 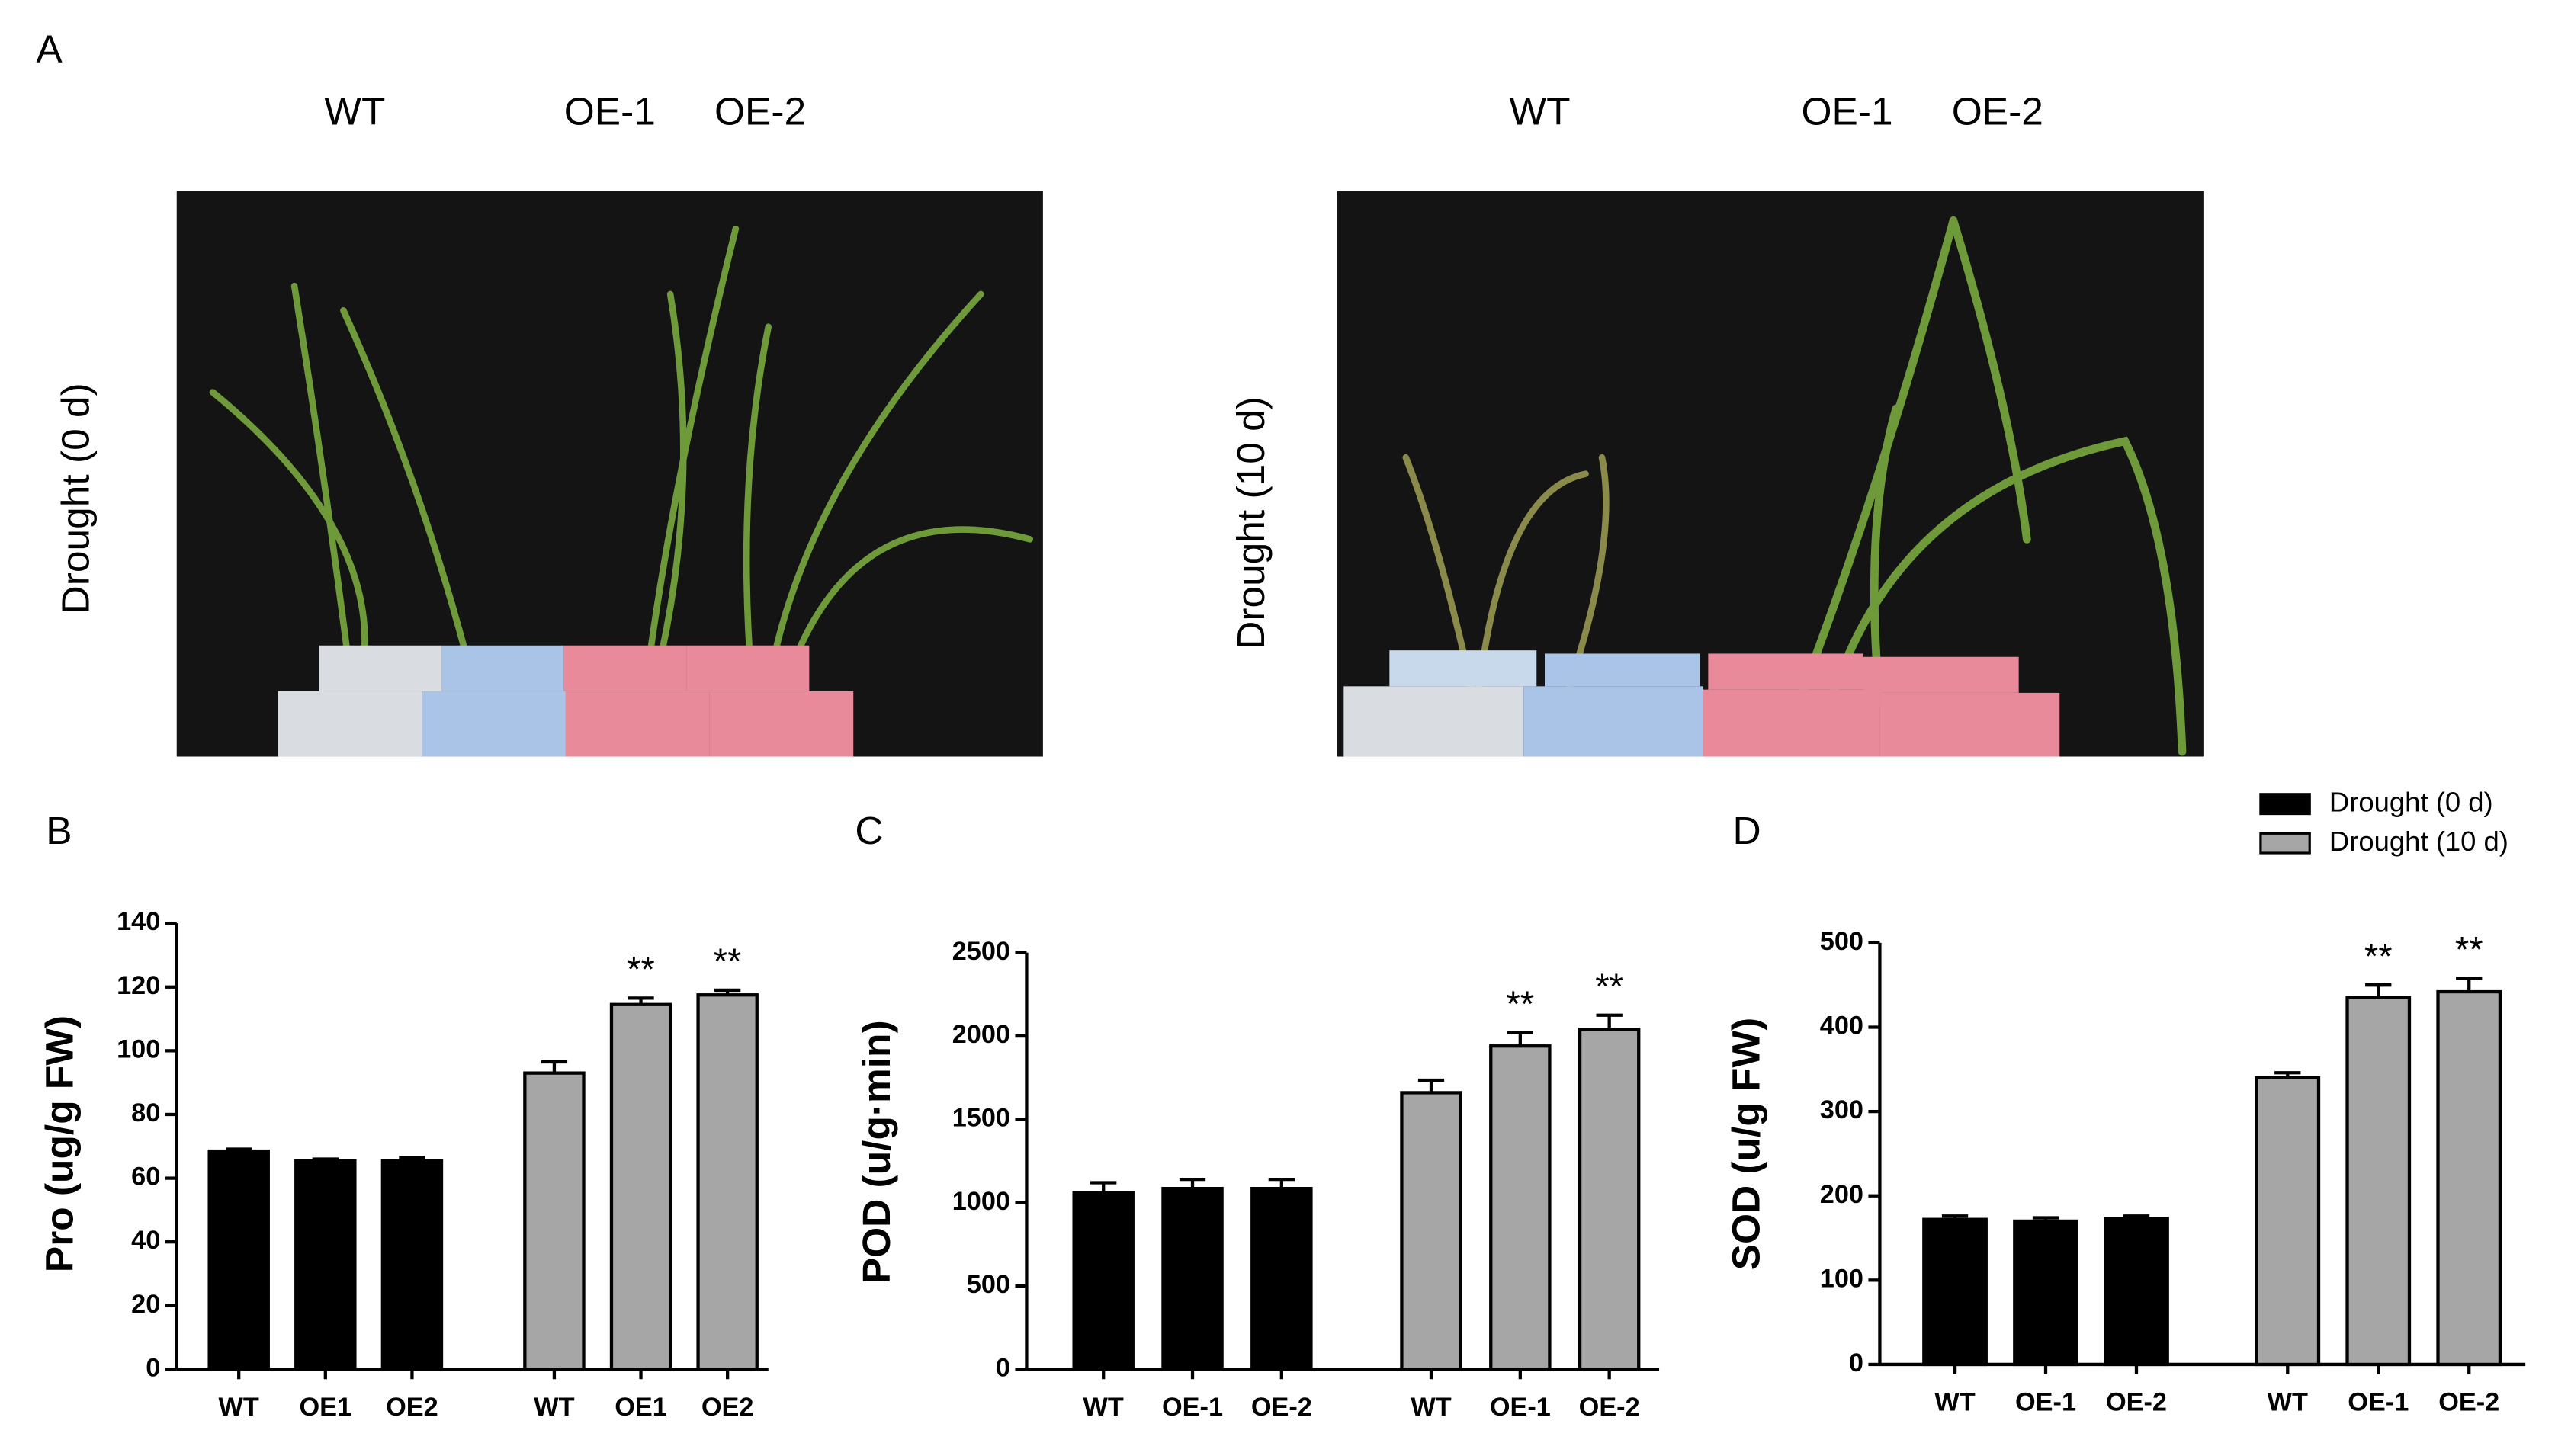 I want to click on y-tick-label: 140, so click(x=138, y=922).